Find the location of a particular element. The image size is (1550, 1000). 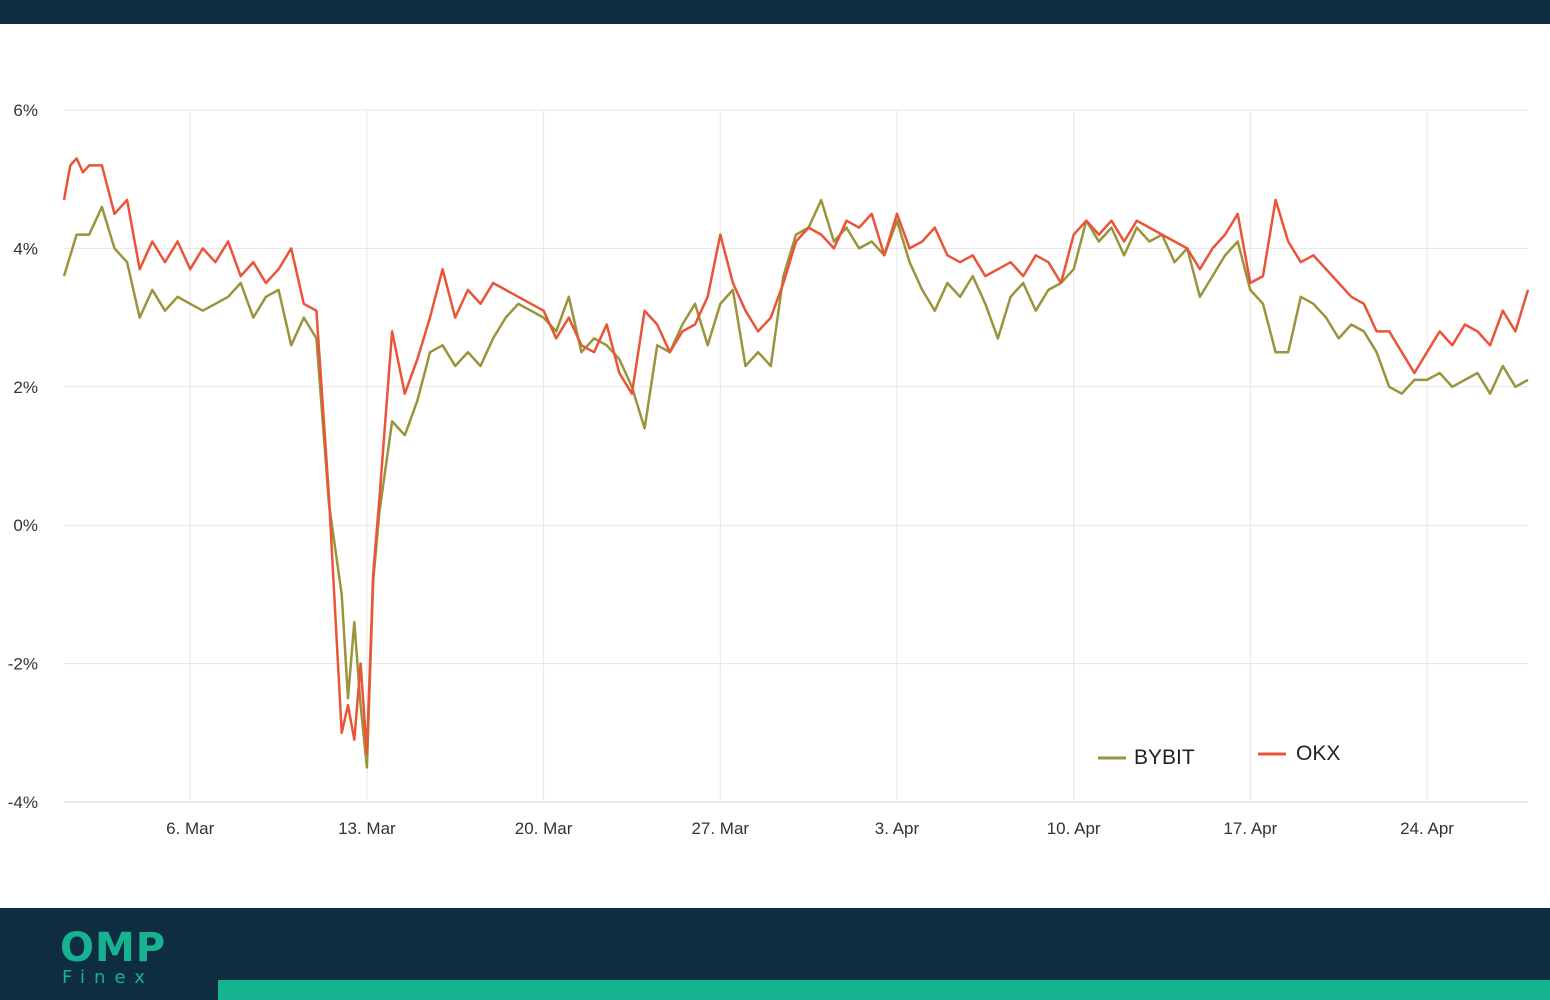

logo-subtitle: Finex is located at coordinates (108, 977).